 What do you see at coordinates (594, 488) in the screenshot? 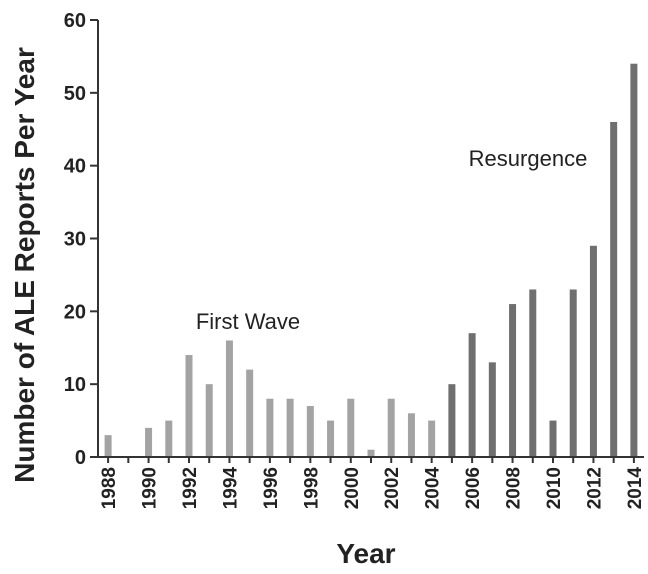
I see `x-tick-label: 2012` at bounding box center [594, 488].